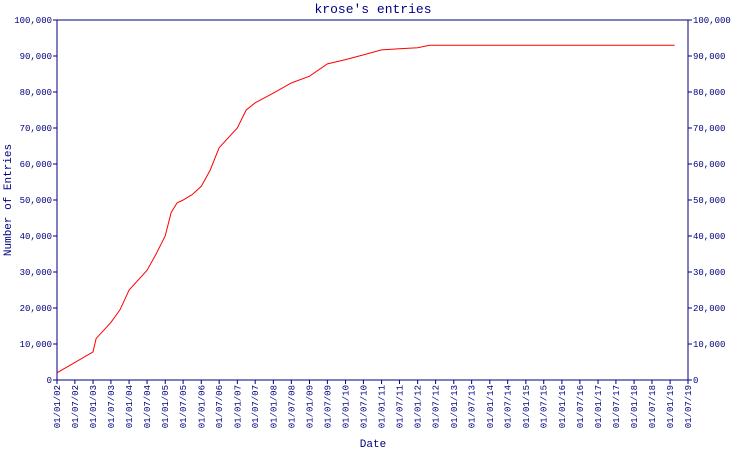 The width and height of the screenshot is (750, 450). I want to click on y-tick-label: 90,000, so click(36, 57).